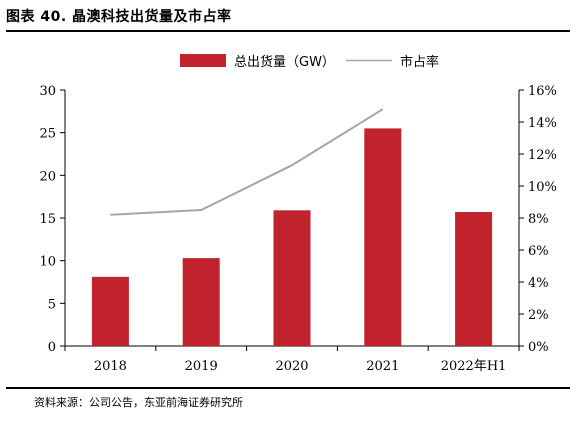 This screenshot has width=576, height=428. What do you see at coordinates (47, 134) in the screenshot?
I see `left-tick-label: 25` at bounding box center [47, 134].